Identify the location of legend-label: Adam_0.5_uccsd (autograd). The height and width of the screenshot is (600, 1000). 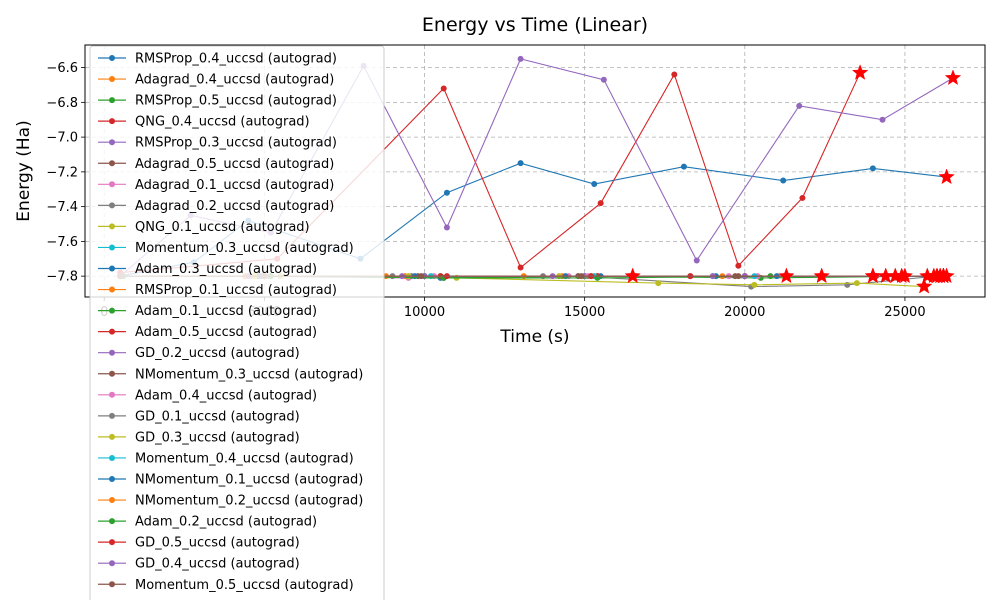
(226, 332).